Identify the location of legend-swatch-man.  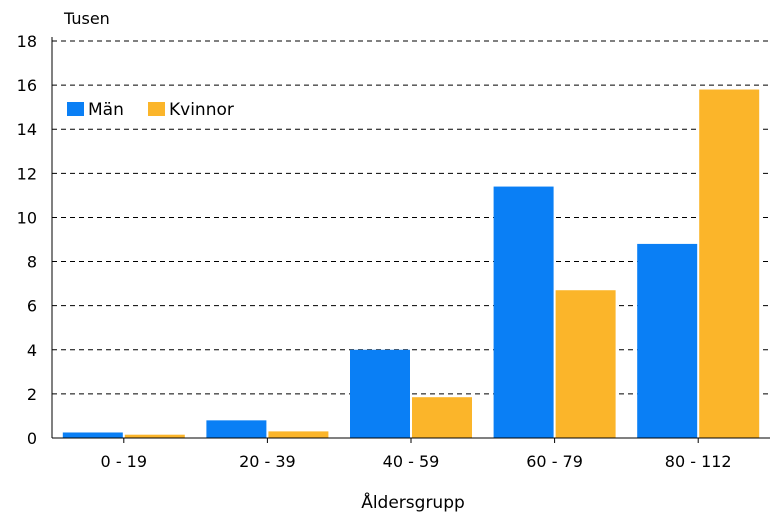
(75, 109).